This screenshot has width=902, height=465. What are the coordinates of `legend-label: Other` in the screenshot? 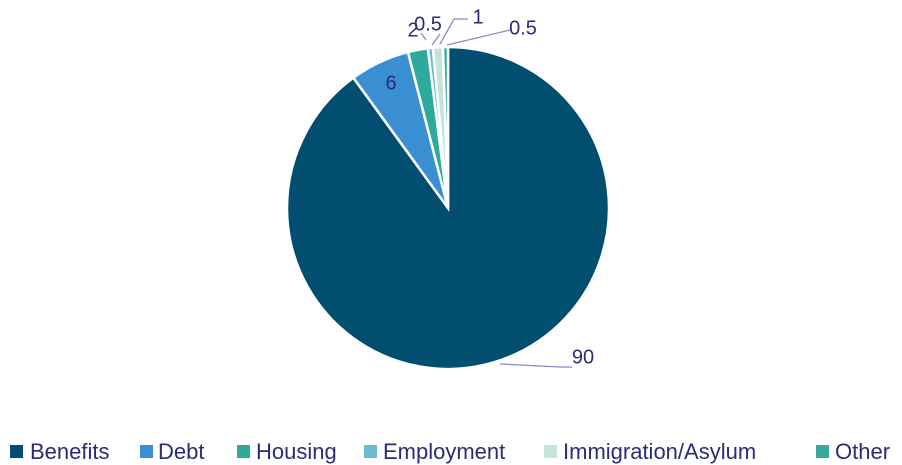 It's located at (862, 451).